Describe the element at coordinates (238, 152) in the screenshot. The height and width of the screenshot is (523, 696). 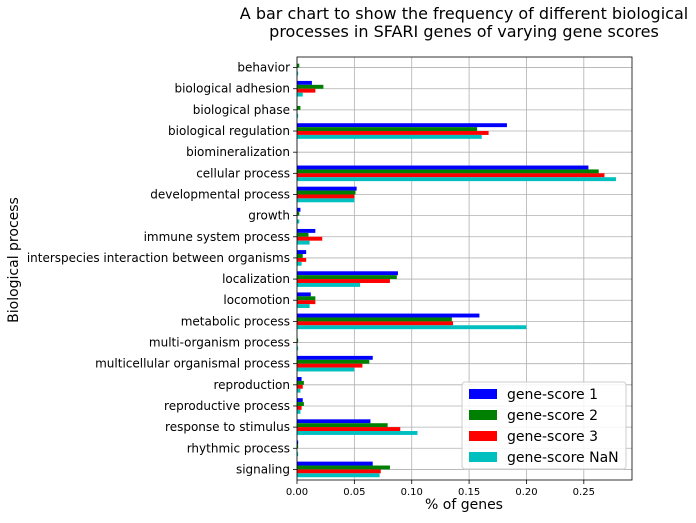
I see `y-tick-label: biomineralization` at that location.